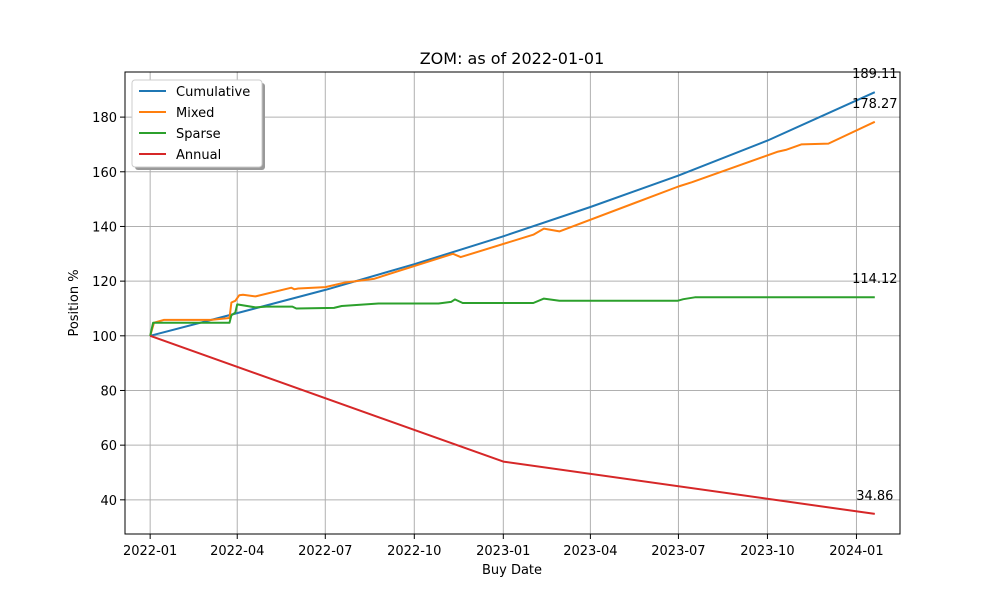 The height and width of the screenshot is (600, 1000). What do you see at coordinates (108, 501) in the screenshot?
I see `y-tick-label: 40` at bounding box center [108, 501].